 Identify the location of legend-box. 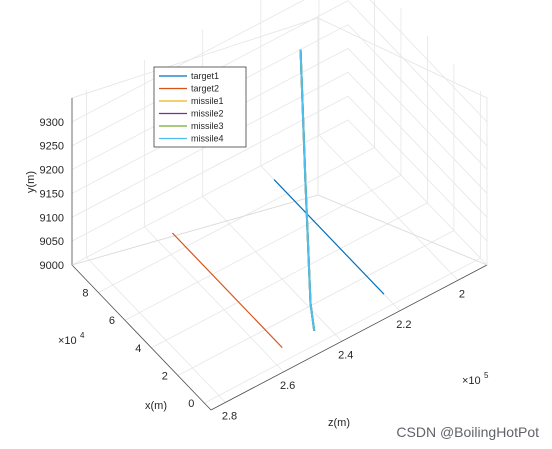
(200, 107).